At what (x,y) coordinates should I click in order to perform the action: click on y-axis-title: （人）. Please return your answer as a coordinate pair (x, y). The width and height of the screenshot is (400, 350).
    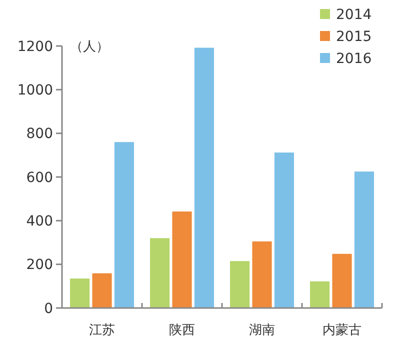
    Looking at the image, I should click on (89, 47).